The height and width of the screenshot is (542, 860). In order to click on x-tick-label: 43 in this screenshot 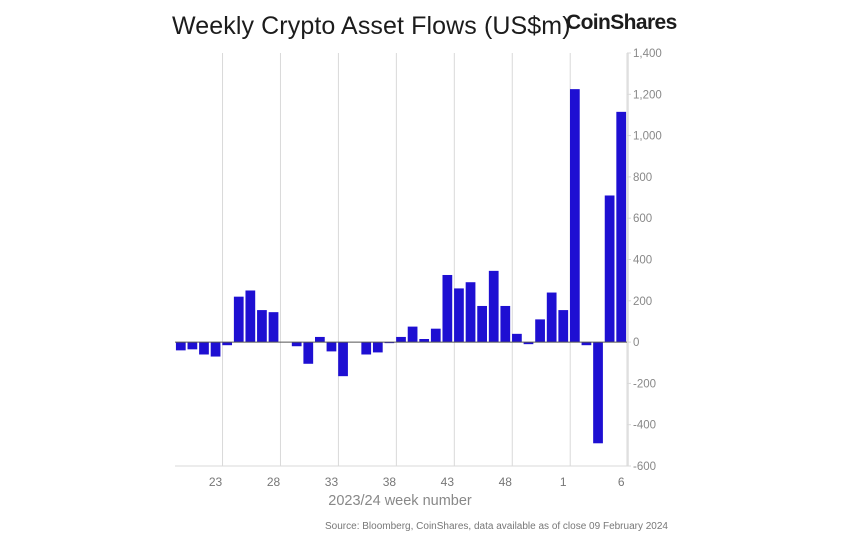, I will do `click(448, 482)`.